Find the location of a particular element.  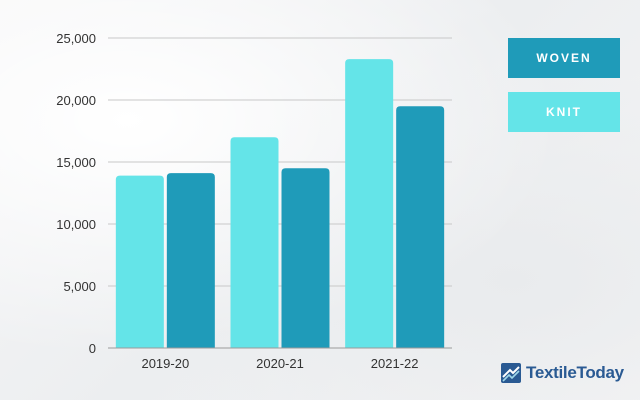

y-tick-label: 20,000 is located at coordinates (76, 100).